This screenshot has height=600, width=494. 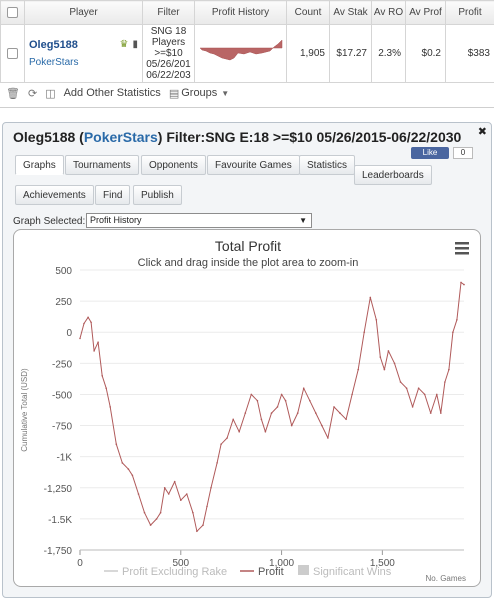 What do you see at coordinates (469, 12) in the screenshot?
I see `header-profit: Profit` at bounding box center [469, 12].